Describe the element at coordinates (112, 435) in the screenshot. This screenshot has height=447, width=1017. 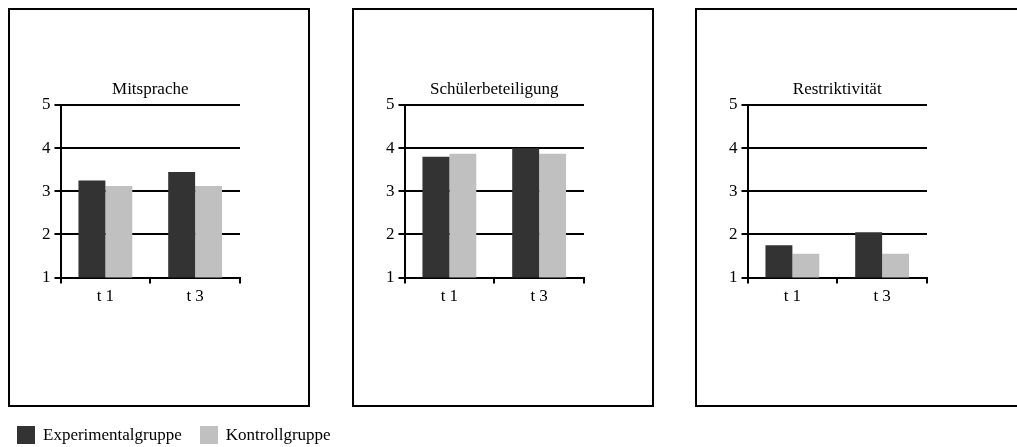
I see `legend-label: Experimentalgruppe` at that location.